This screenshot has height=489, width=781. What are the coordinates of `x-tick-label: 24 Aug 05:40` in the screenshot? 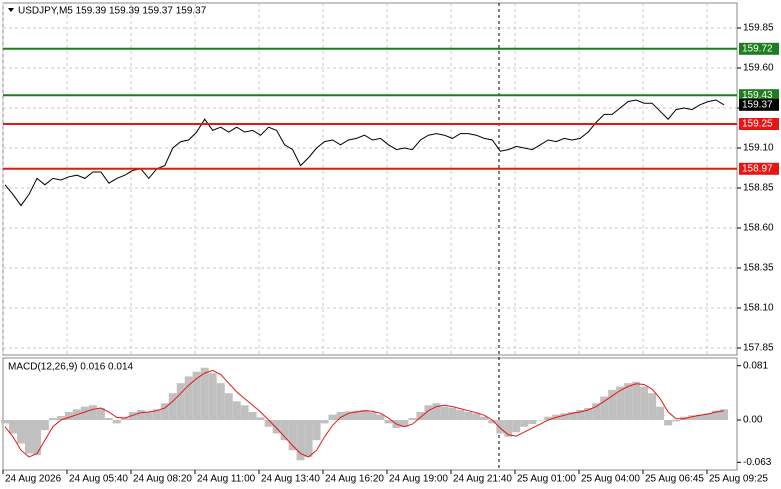 It's located at (98, 479).